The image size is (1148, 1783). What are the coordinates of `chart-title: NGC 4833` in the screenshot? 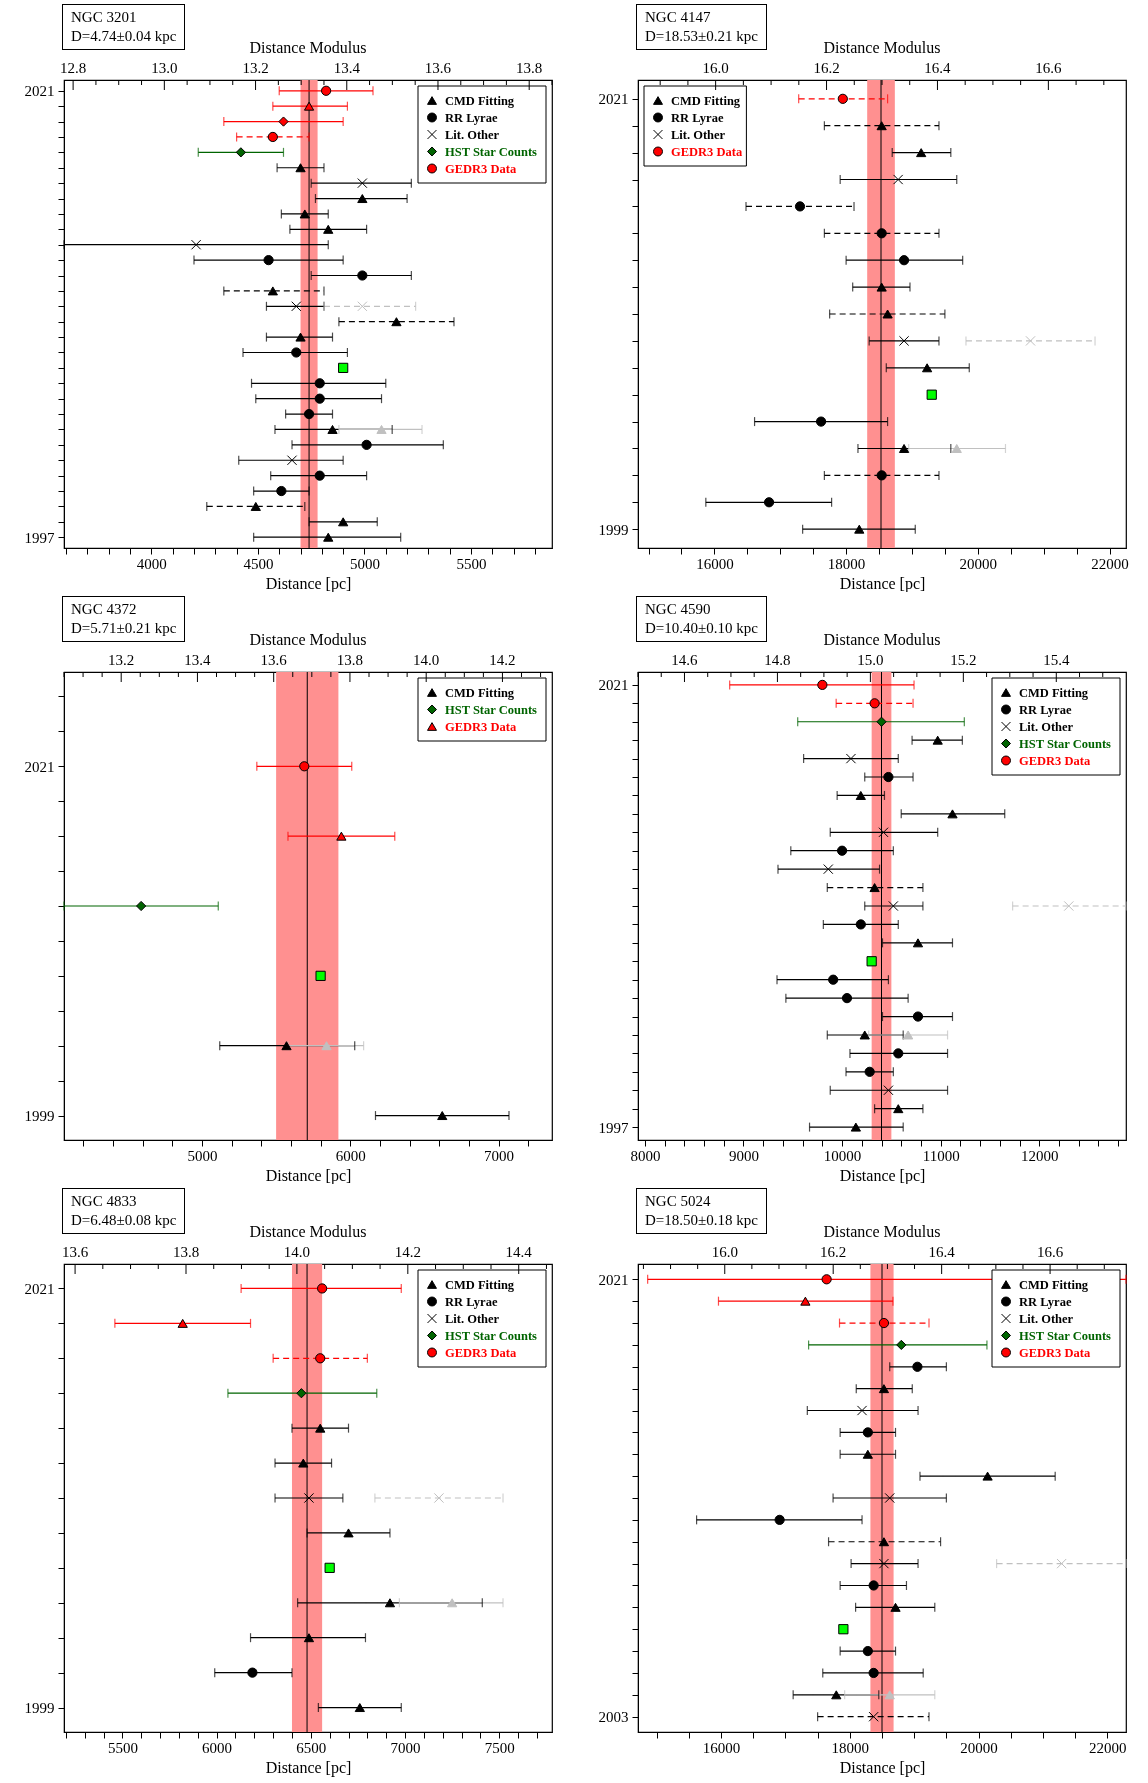 It's located at (104, 1201).